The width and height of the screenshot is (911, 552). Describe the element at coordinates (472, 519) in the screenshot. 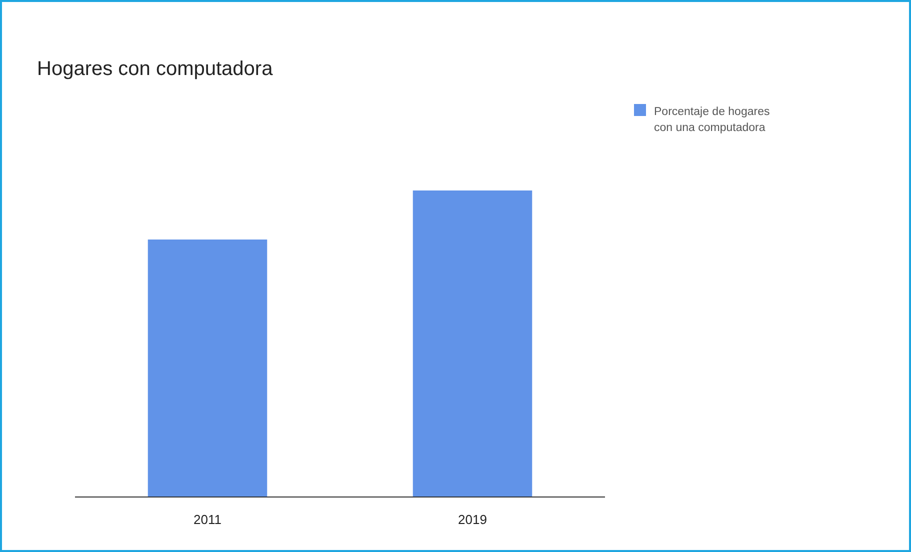

I see `x-tick-label: 2019` at that location.